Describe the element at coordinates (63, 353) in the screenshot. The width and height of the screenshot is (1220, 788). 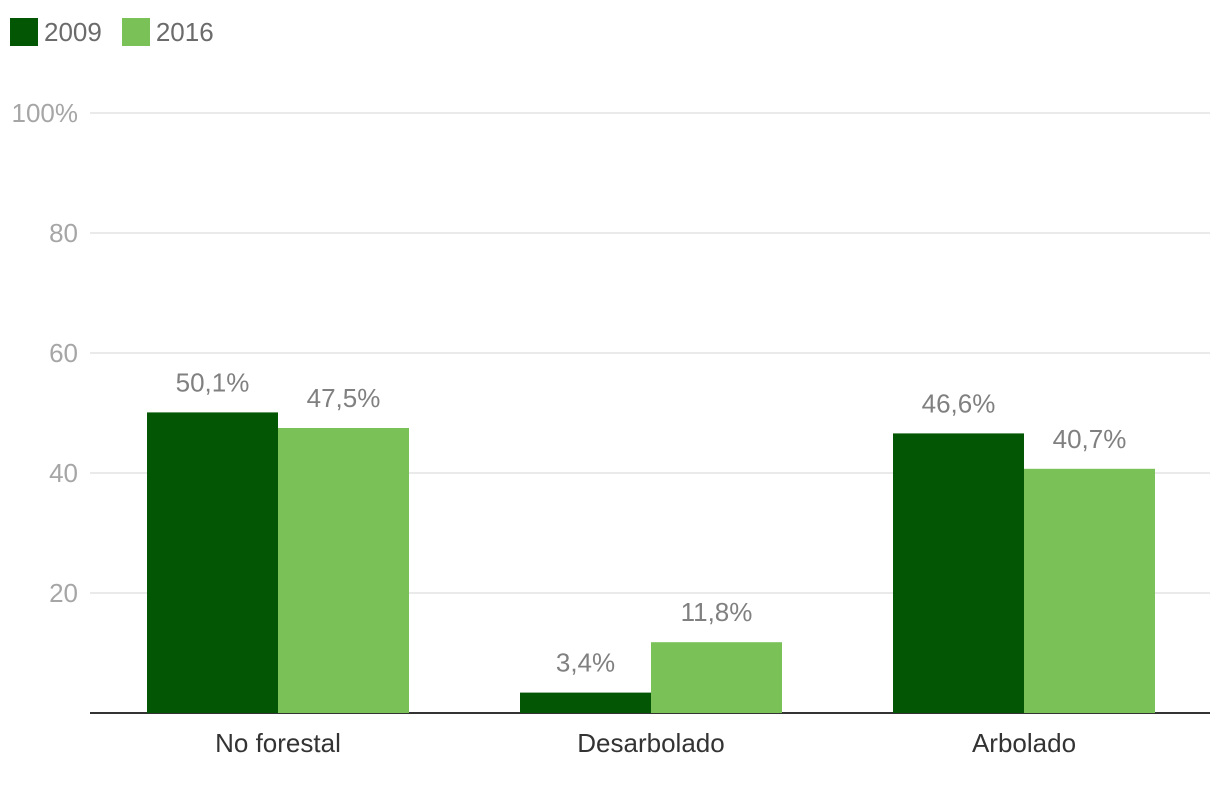
I see `y-tick-label-60: 60` at that location.